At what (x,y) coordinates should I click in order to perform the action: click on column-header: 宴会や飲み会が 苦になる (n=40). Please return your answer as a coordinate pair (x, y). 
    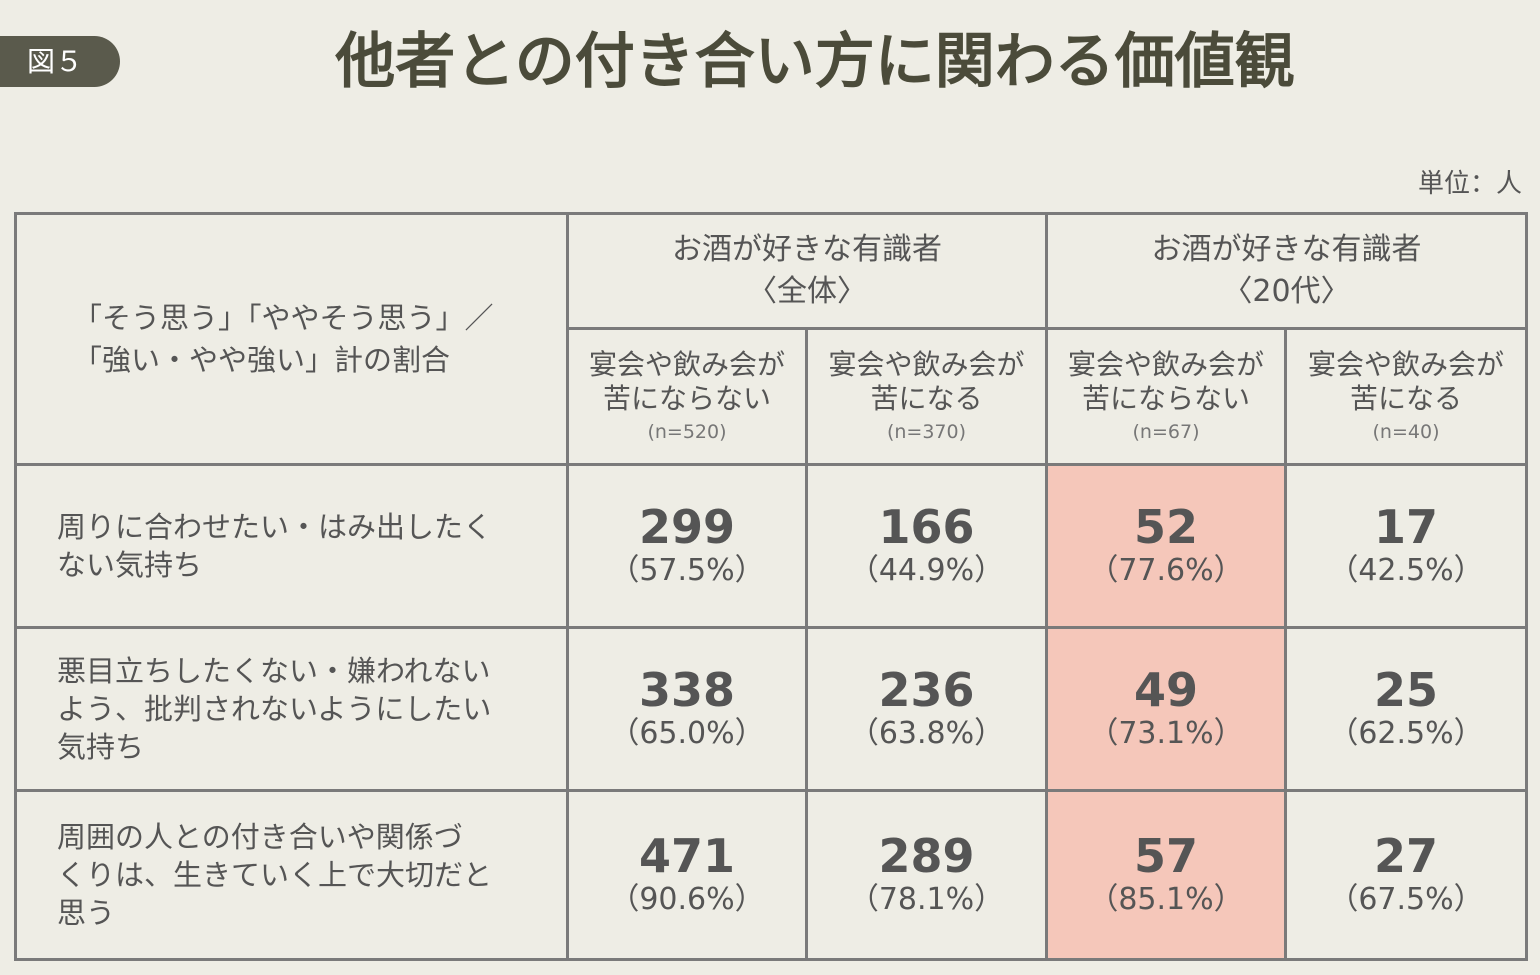
    Looking at the image, I should click on (1406, 396).